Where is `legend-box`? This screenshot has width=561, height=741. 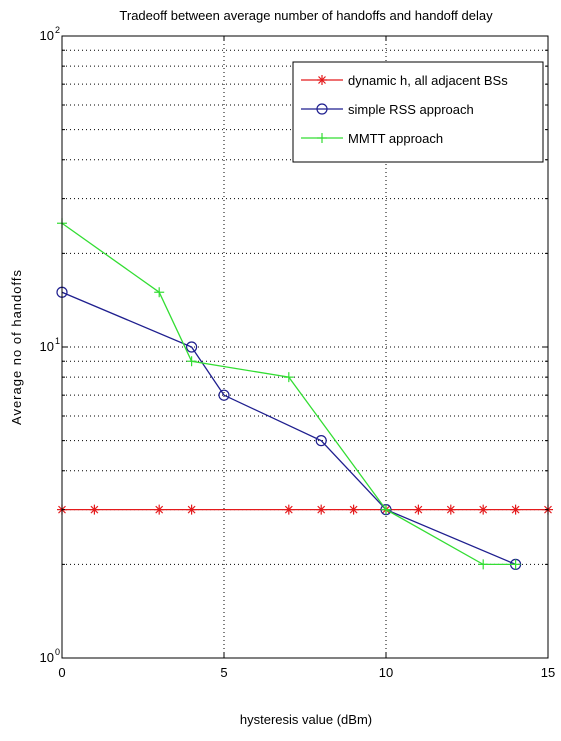 legend-box is located at coordinates (418, 112).